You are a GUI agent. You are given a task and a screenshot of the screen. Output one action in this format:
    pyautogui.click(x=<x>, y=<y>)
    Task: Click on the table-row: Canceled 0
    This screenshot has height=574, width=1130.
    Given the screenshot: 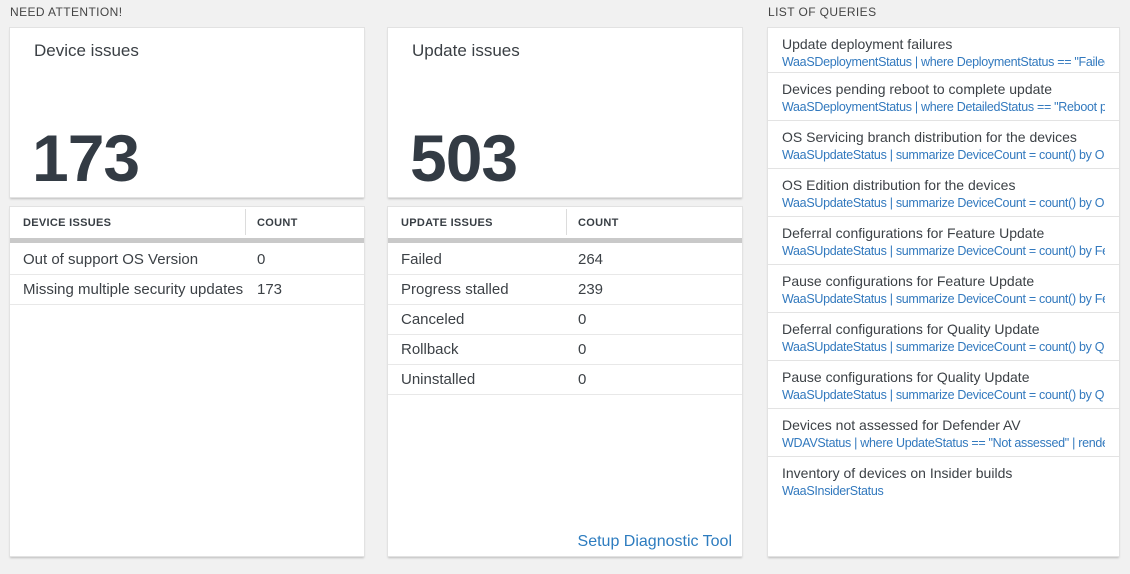 What is the action you would take?
    pyautogui.click(x=565, y=320)
    